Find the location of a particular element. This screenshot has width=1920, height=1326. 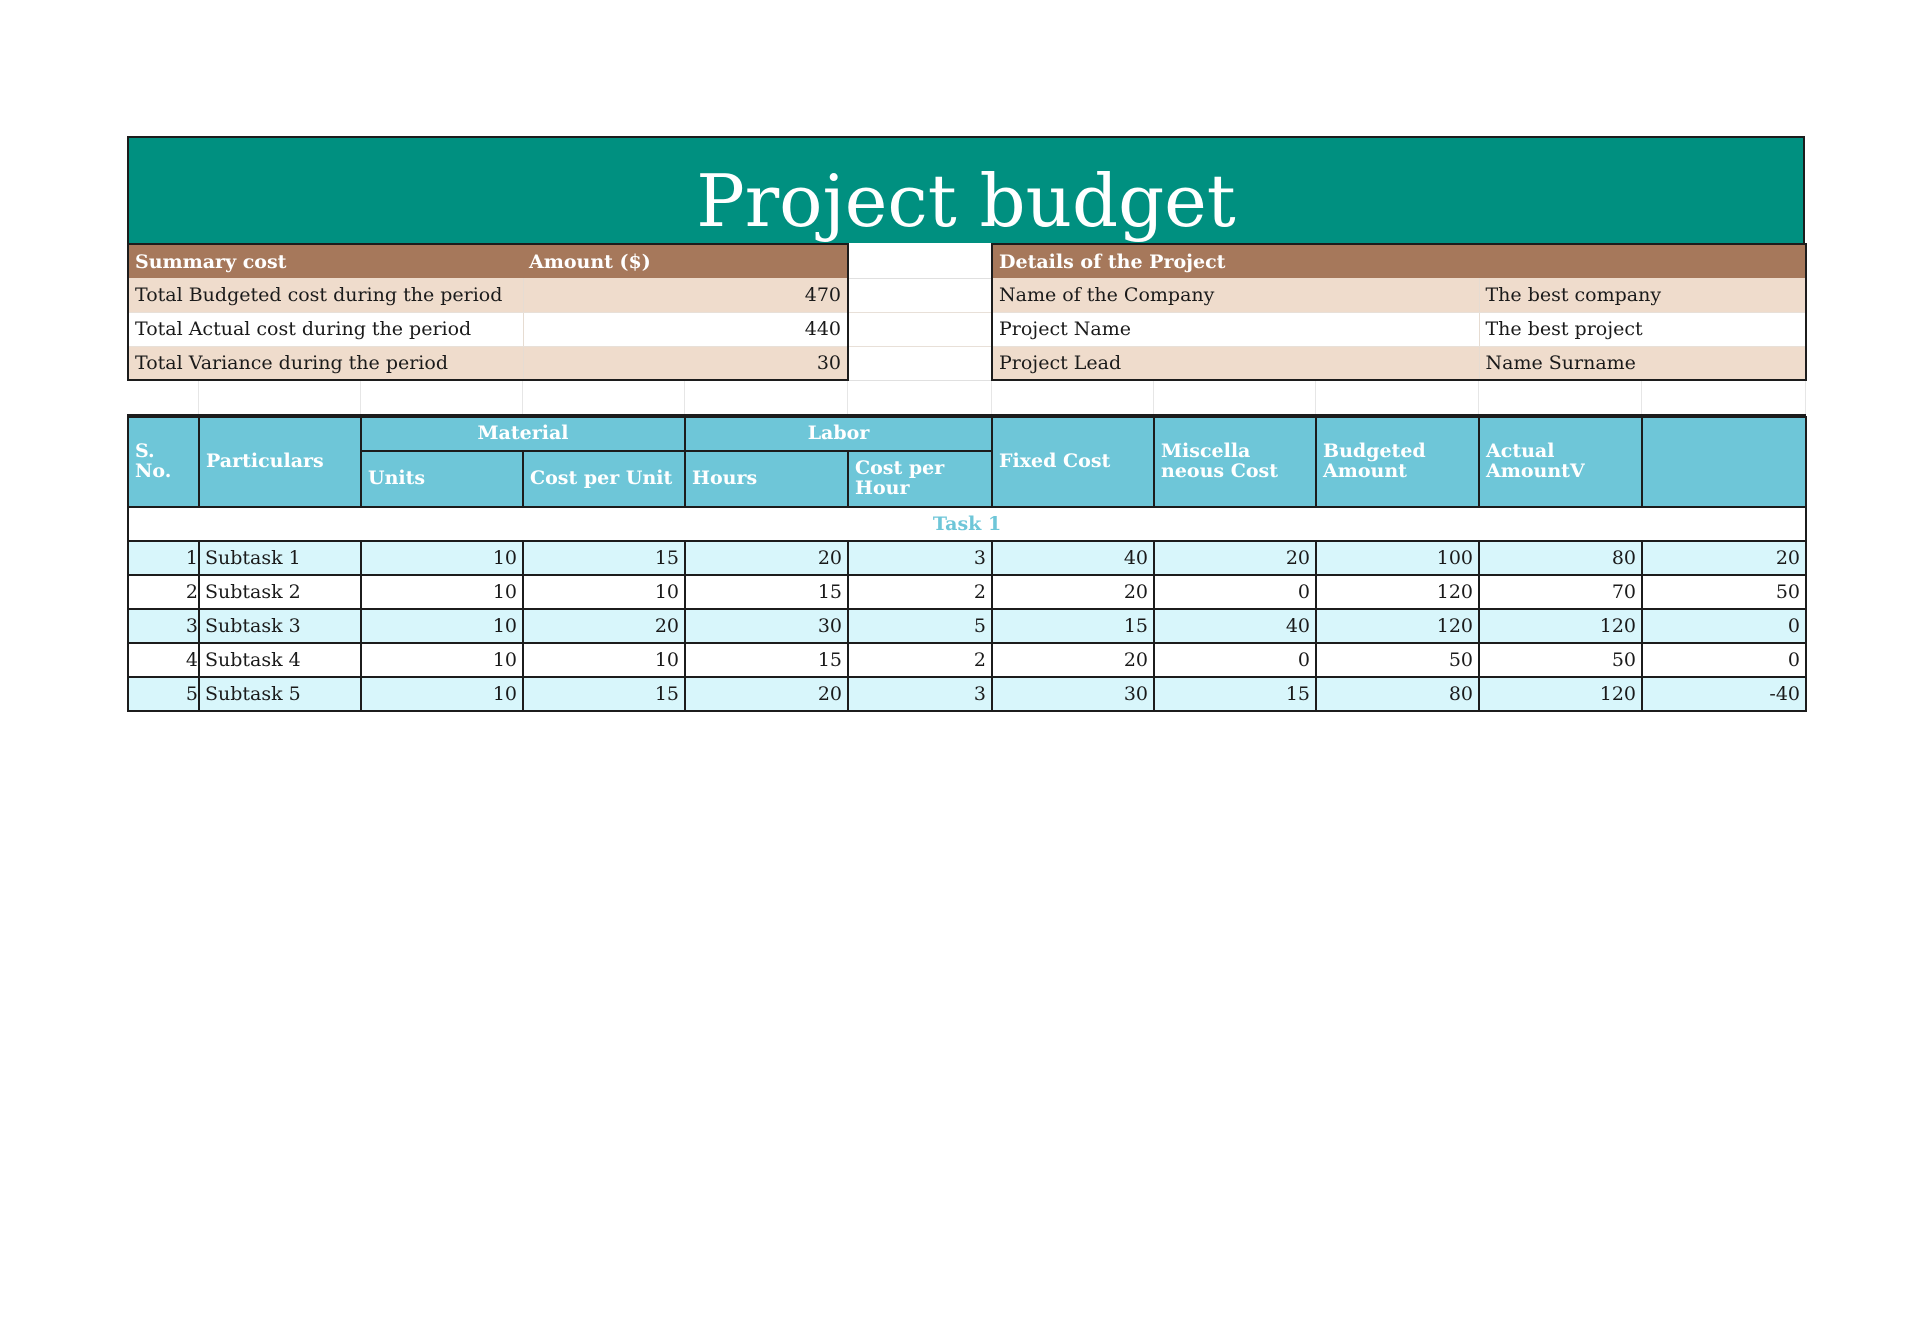

table-row: 2 Subtask 2 10 10 15 2 20 0 120 70 50 is located at coordinates (967, 592).